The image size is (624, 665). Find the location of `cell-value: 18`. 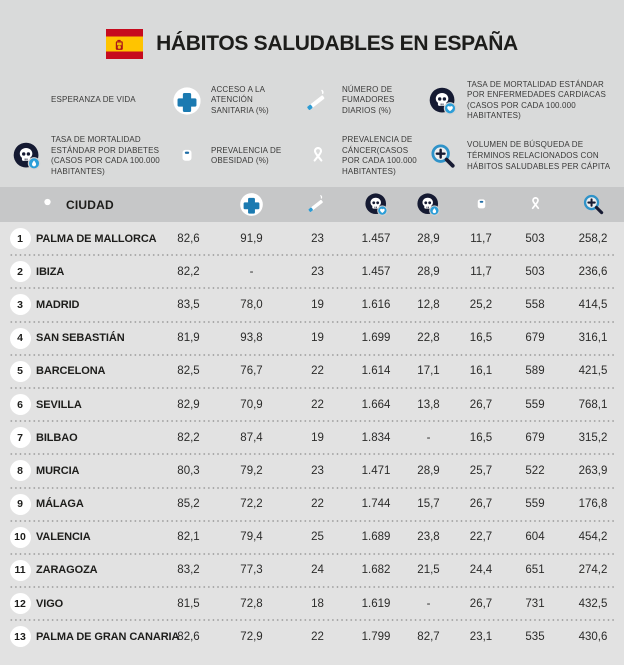

cell-value: 18 is located at coordinates (317, 603).